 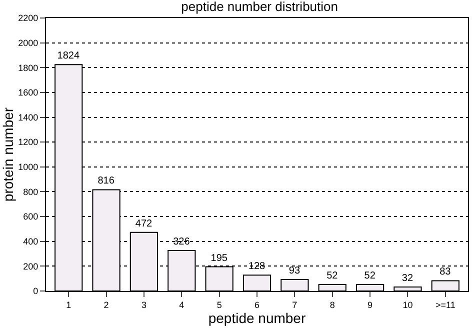 I want to click on y-tick-label: 1400, so click(x=28, y=117).